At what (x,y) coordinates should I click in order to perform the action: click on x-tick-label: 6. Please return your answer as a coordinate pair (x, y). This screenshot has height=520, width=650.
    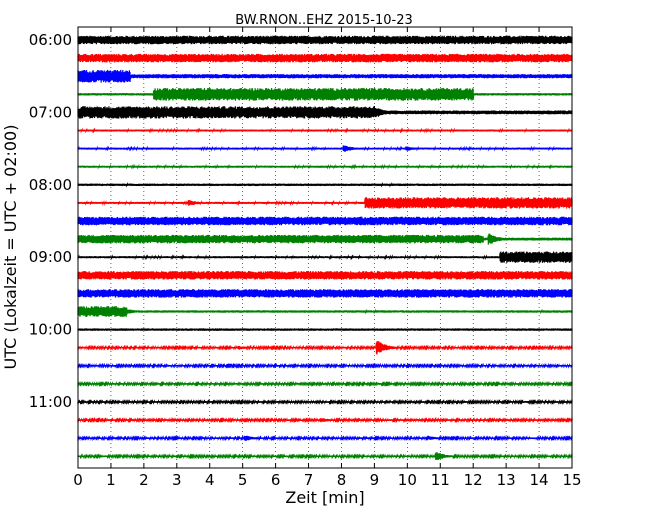
    Looking at the image, I should click on (276, 480).